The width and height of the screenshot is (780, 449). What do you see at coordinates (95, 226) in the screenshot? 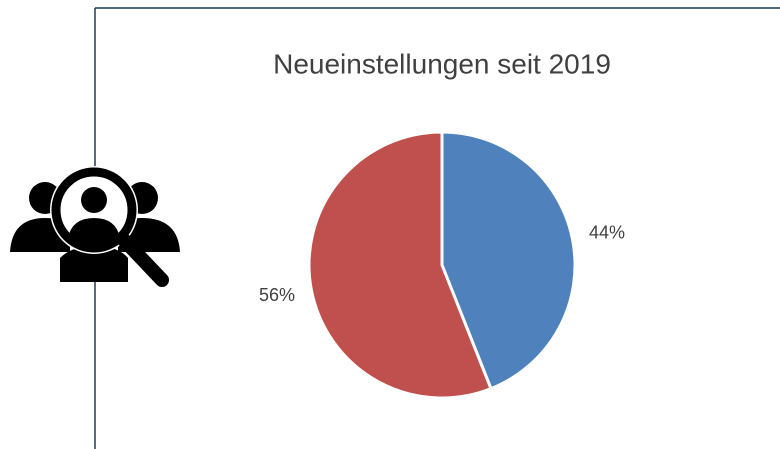
I see `people-search-icon` at bounding box center [95, 226].